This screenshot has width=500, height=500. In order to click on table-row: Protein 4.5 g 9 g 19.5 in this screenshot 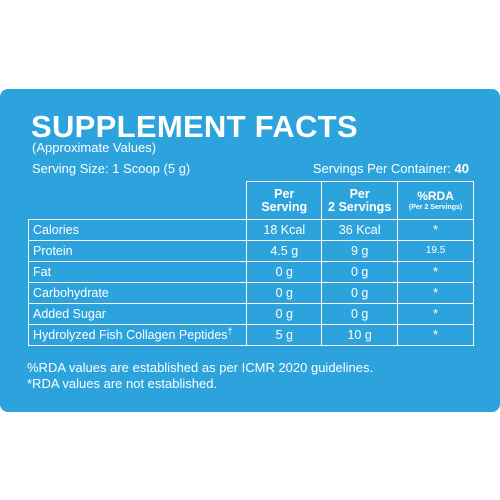, I will do `click(250, 251)`.